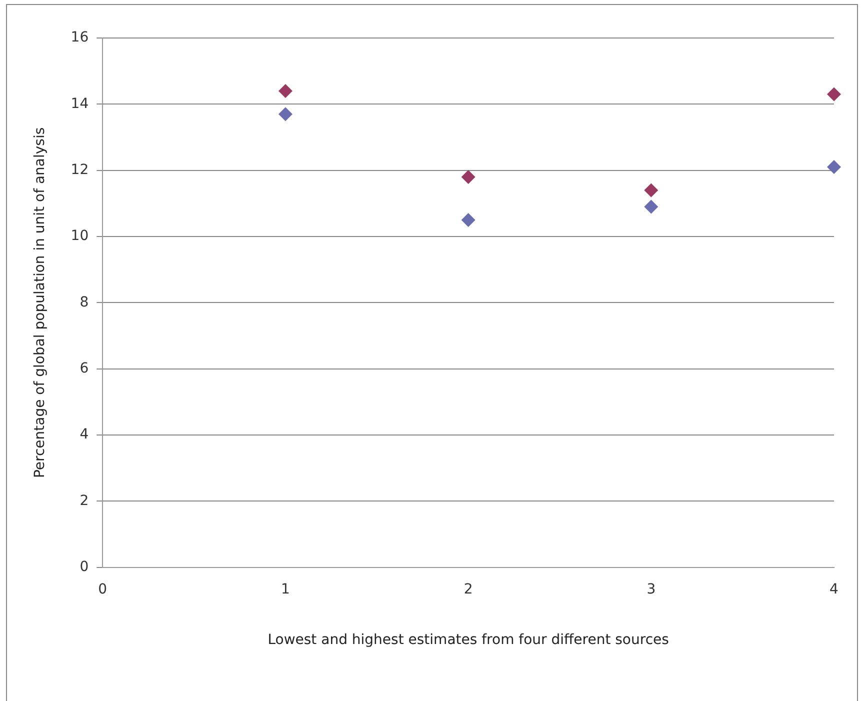 The height and width of the screenshot is (701, 862). What do you see at coordinates (84, 567) in the screenshot?
I see `y-tick-label: 0` at bounding box center [84, 567].